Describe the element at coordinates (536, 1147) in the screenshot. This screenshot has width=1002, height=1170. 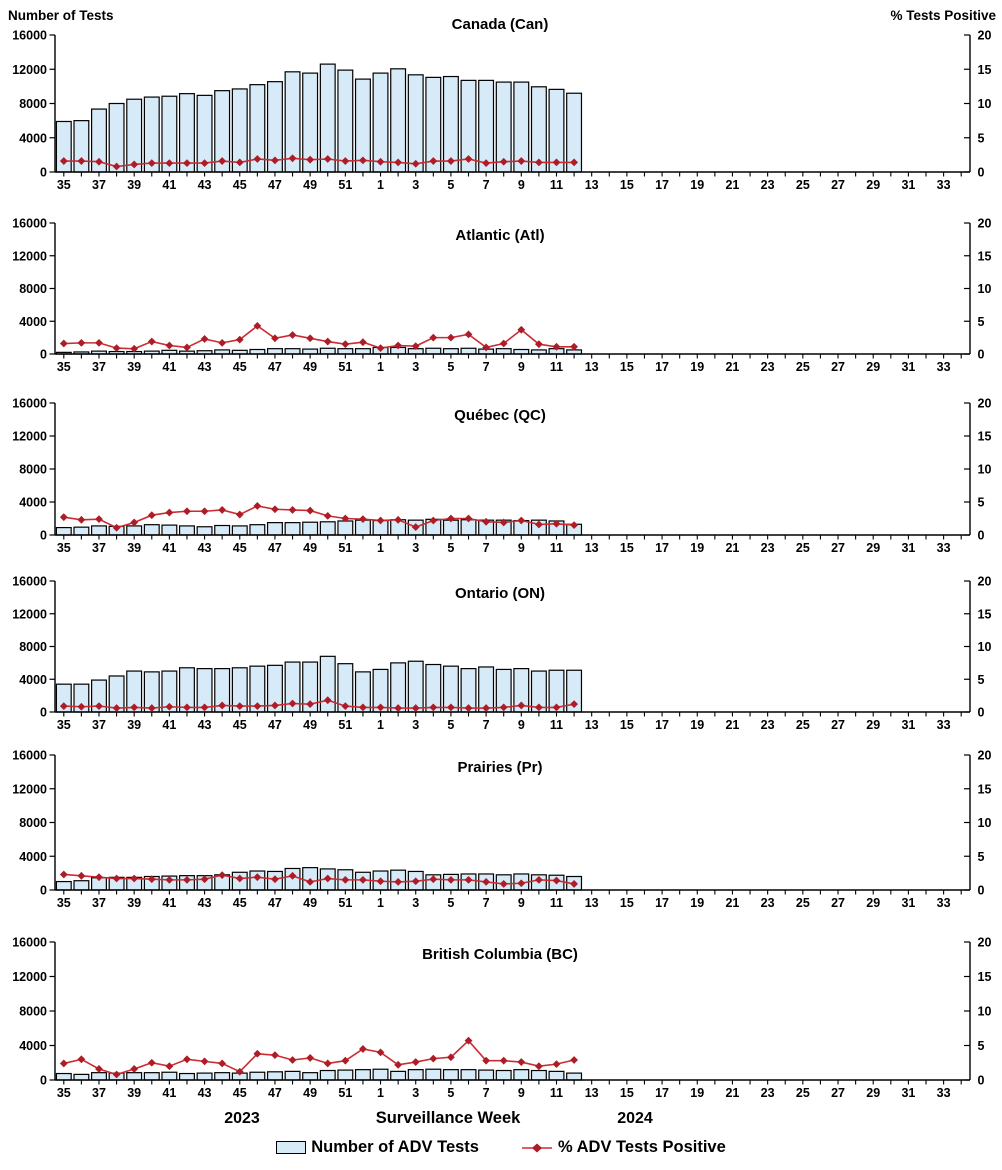
I see `legend-line-marker-icon` at that location.